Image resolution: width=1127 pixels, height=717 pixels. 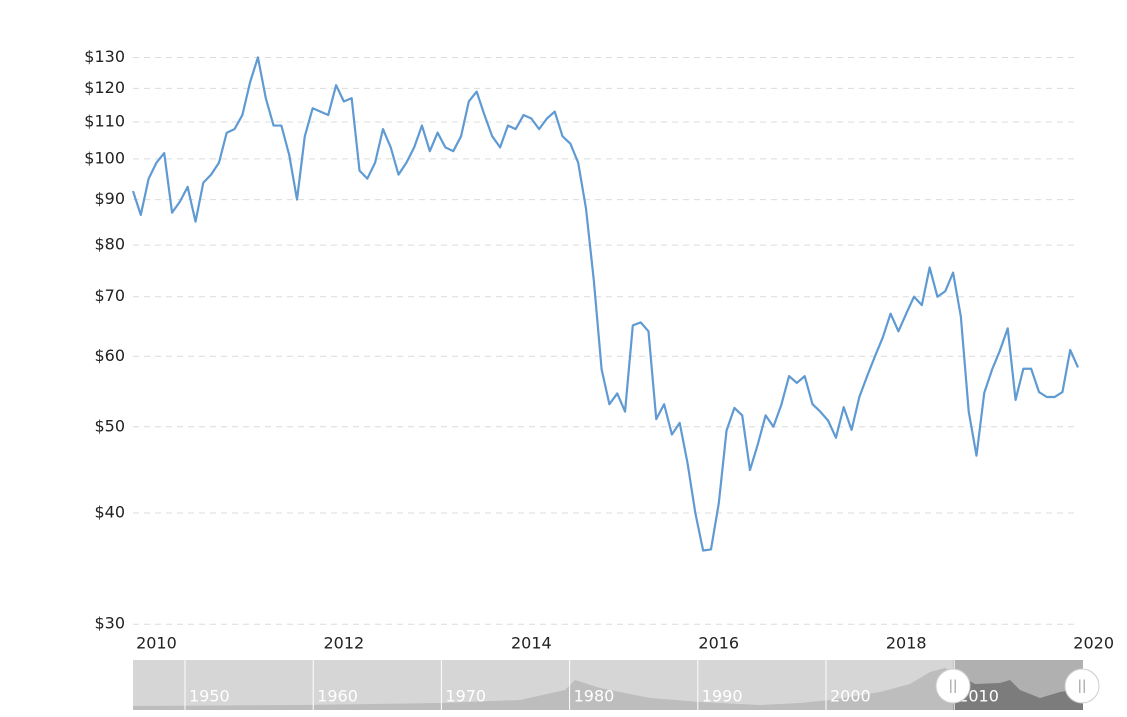 What do you see at coordinates (337, 696) in the screenshot?
I see `navigator-label: 1960` at bounding box center [337, 696].